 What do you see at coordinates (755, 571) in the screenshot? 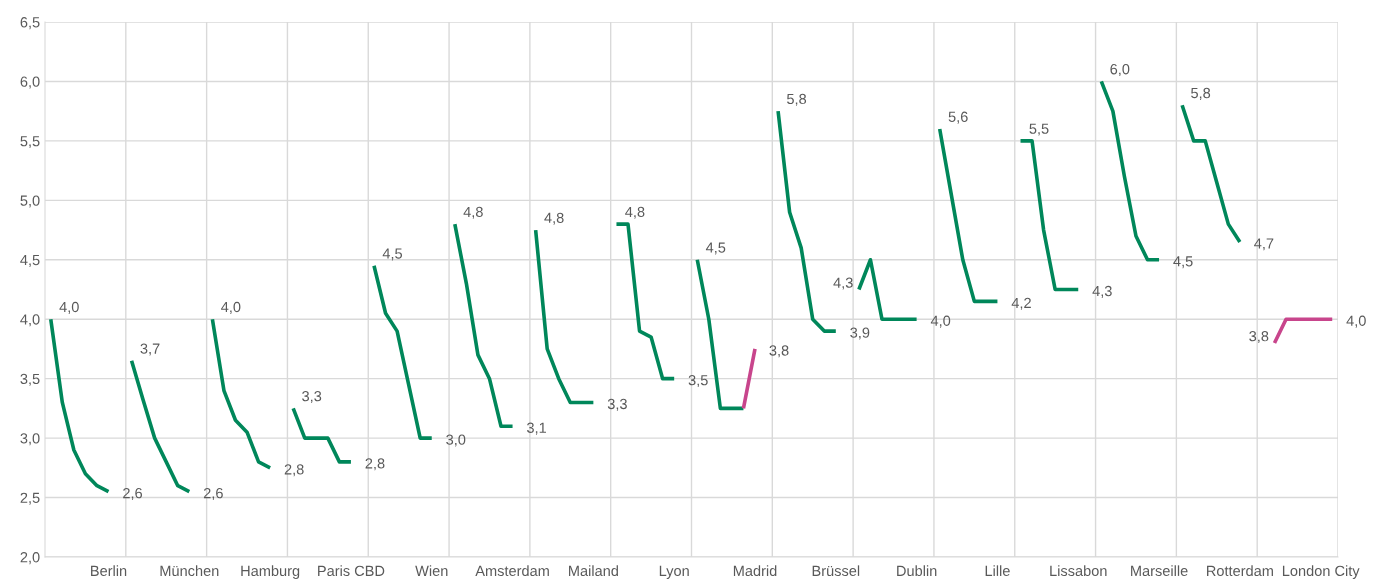
I see `x-tick-label: Madrid` at bounding box center [755, 571].